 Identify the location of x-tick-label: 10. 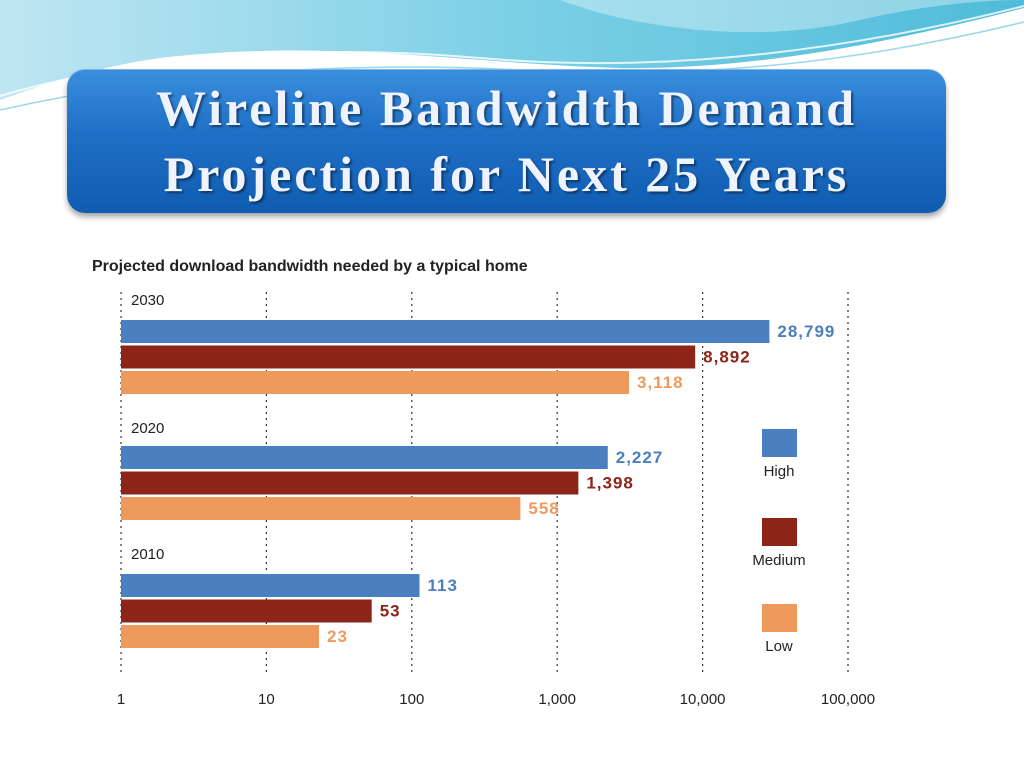
(266, 699).